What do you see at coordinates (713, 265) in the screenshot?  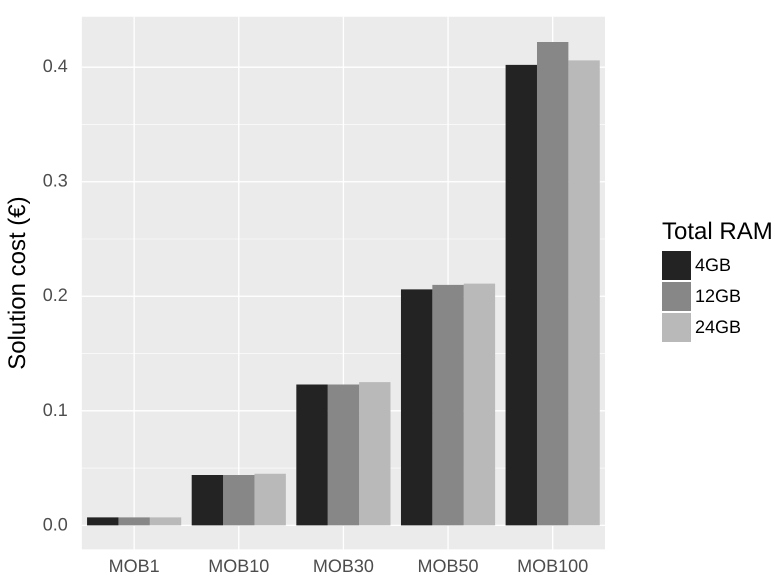 I see `legend-label: 4GB` at bounding box center [713, 265].